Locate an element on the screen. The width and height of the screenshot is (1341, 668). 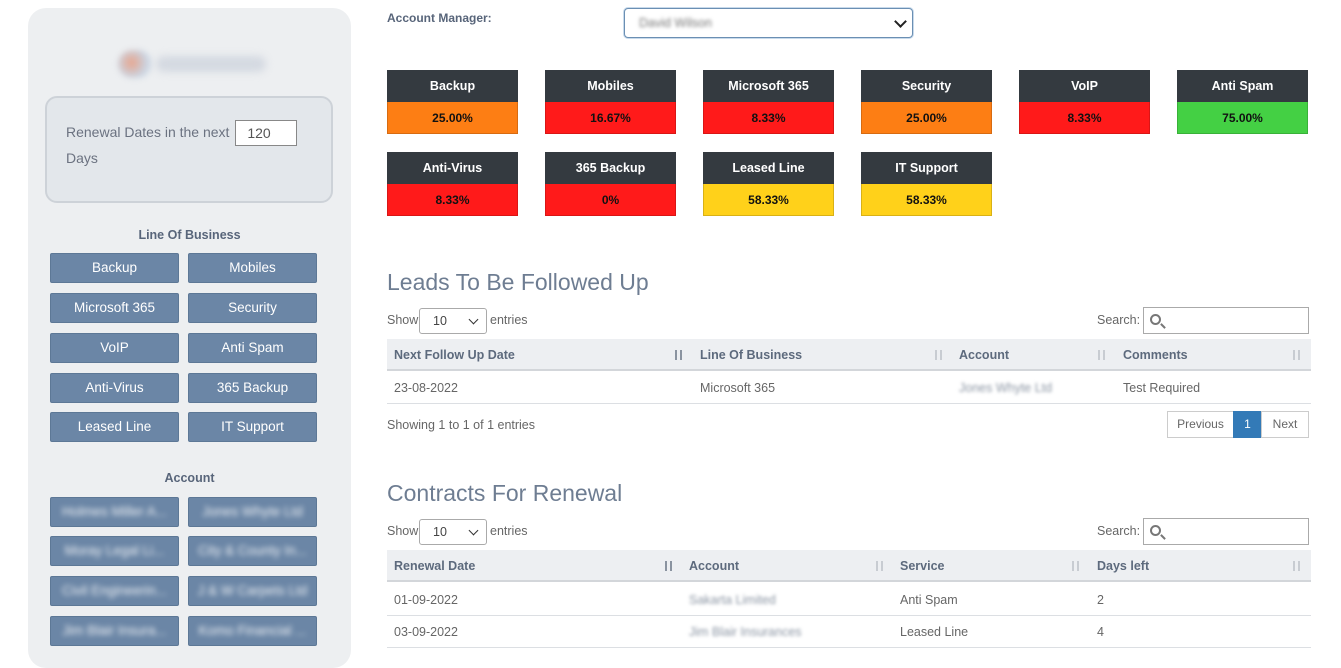
lob-tile-security: Security 25.00% is located at coordinates (926, 102).